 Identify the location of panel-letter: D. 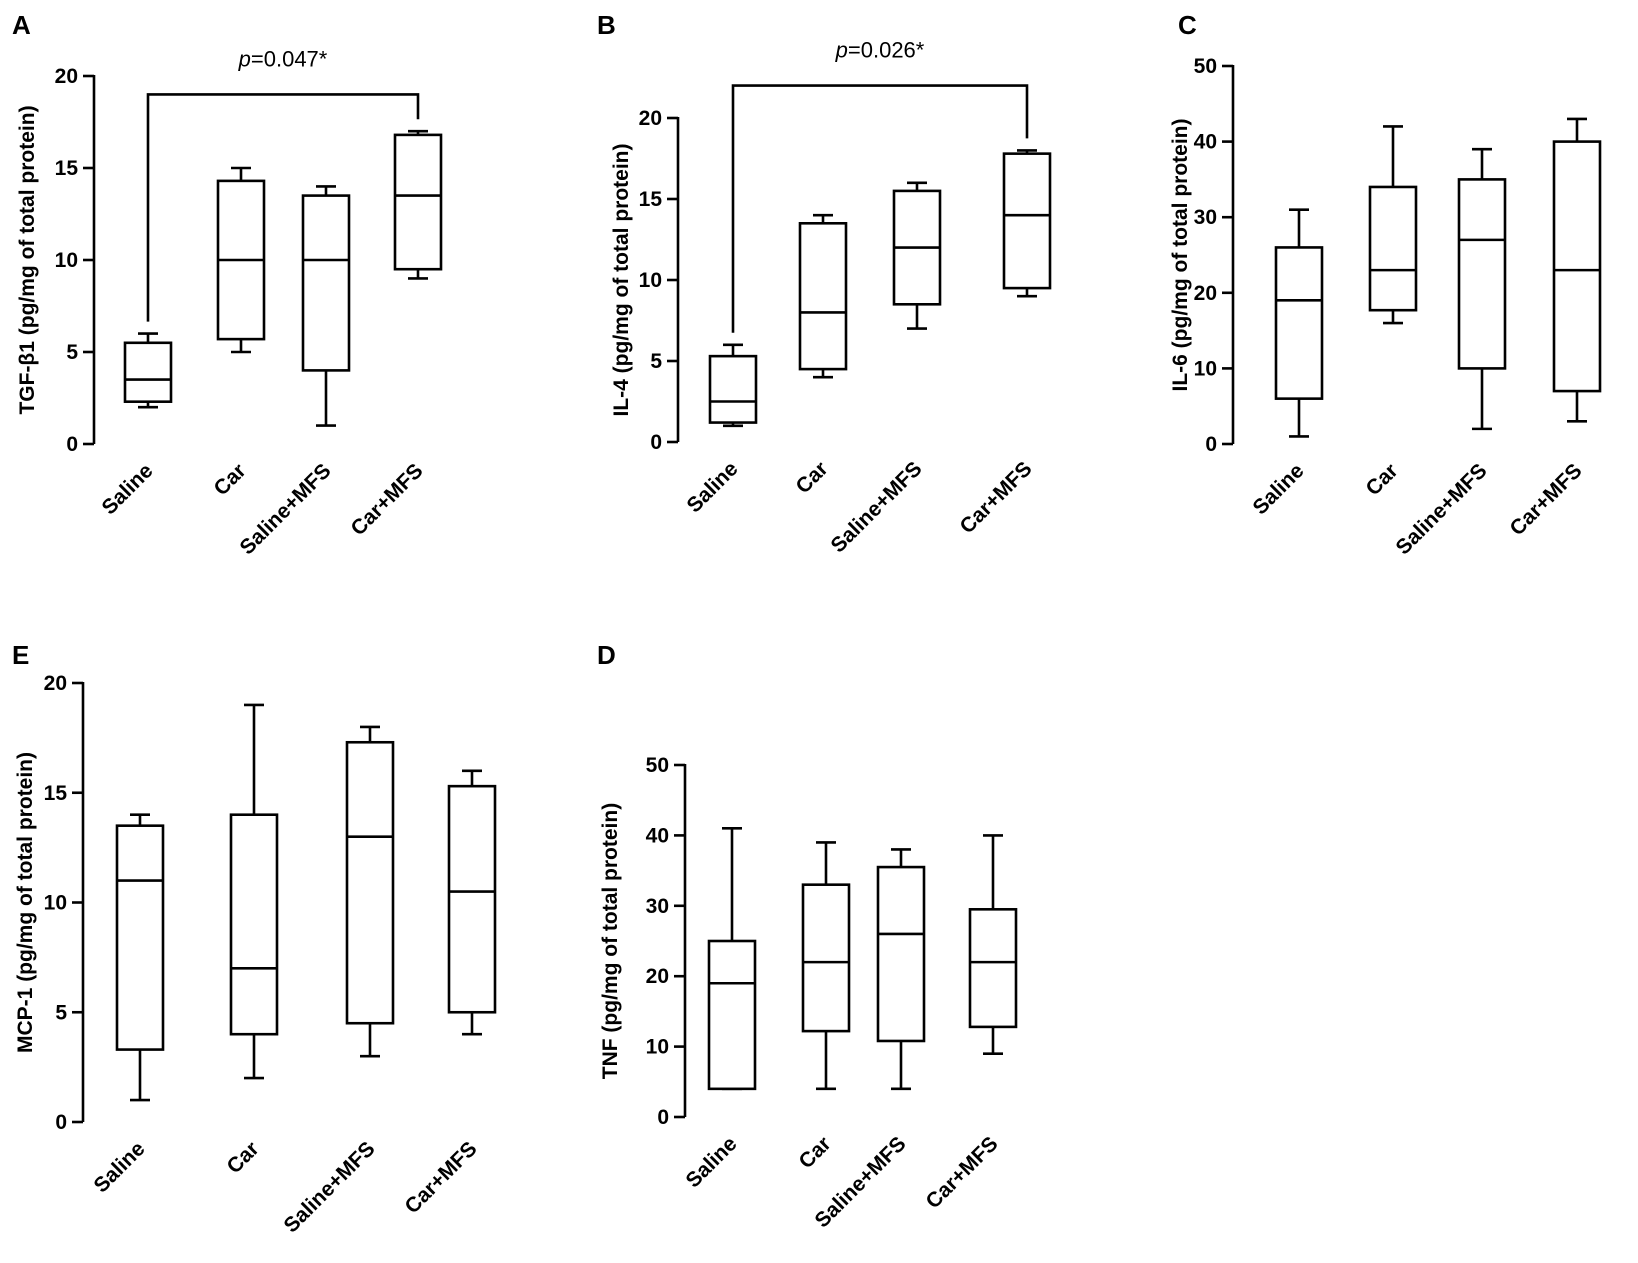
(606, 655).